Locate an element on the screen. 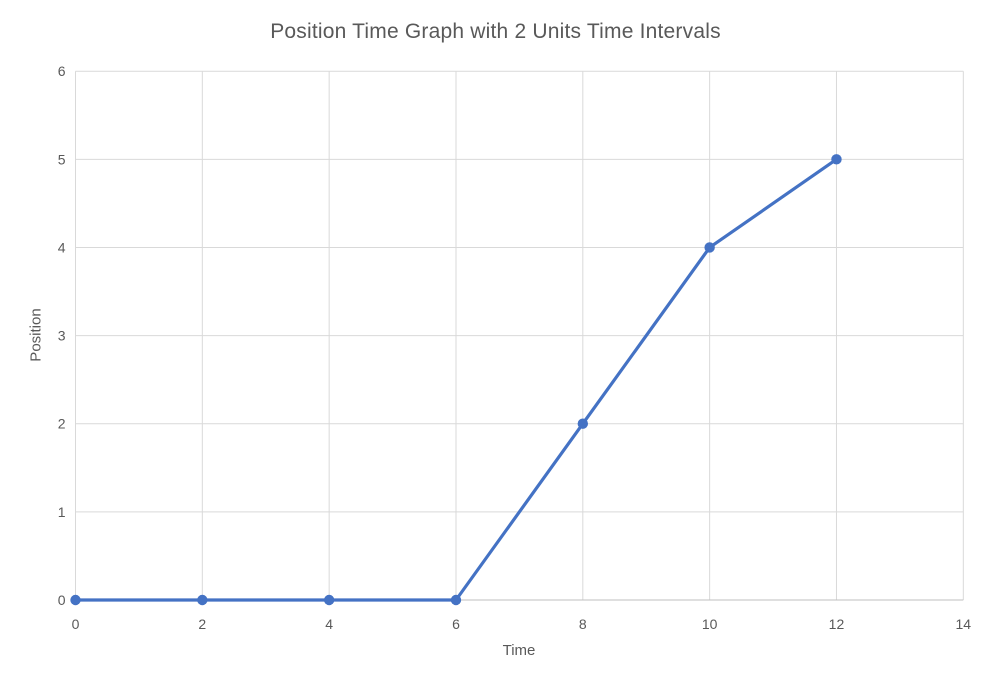  x-tick-label: 6 is located at coordinates (456, 624).